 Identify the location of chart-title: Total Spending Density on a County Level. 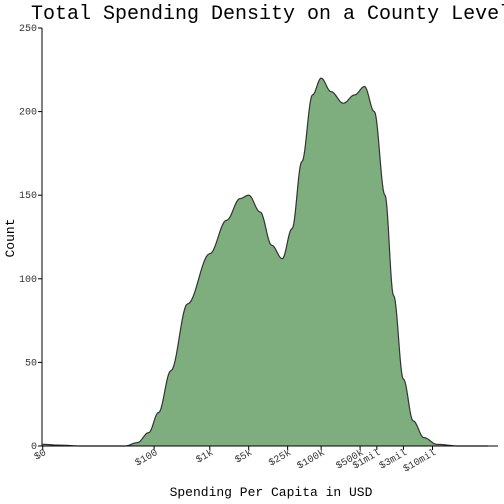
(267, 14).